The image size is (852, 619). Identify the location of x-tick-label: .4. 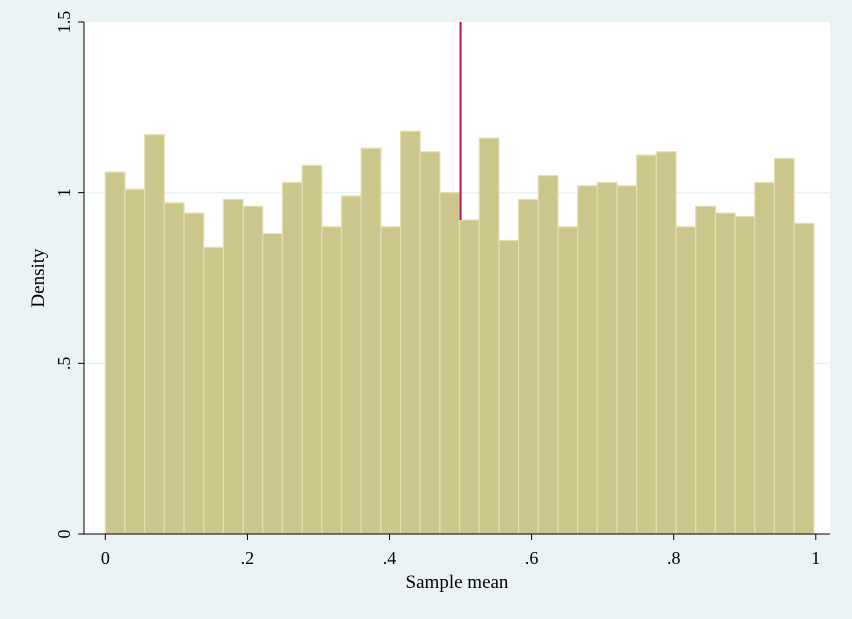
(390, 558).